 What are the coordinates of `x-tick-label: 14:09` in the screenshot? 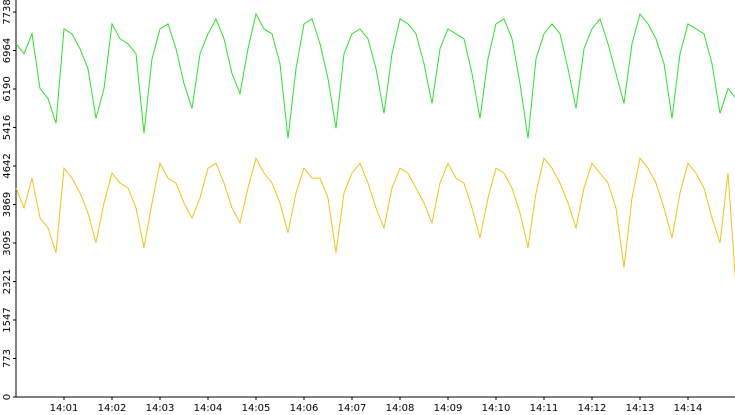 It's located at (448, 408).